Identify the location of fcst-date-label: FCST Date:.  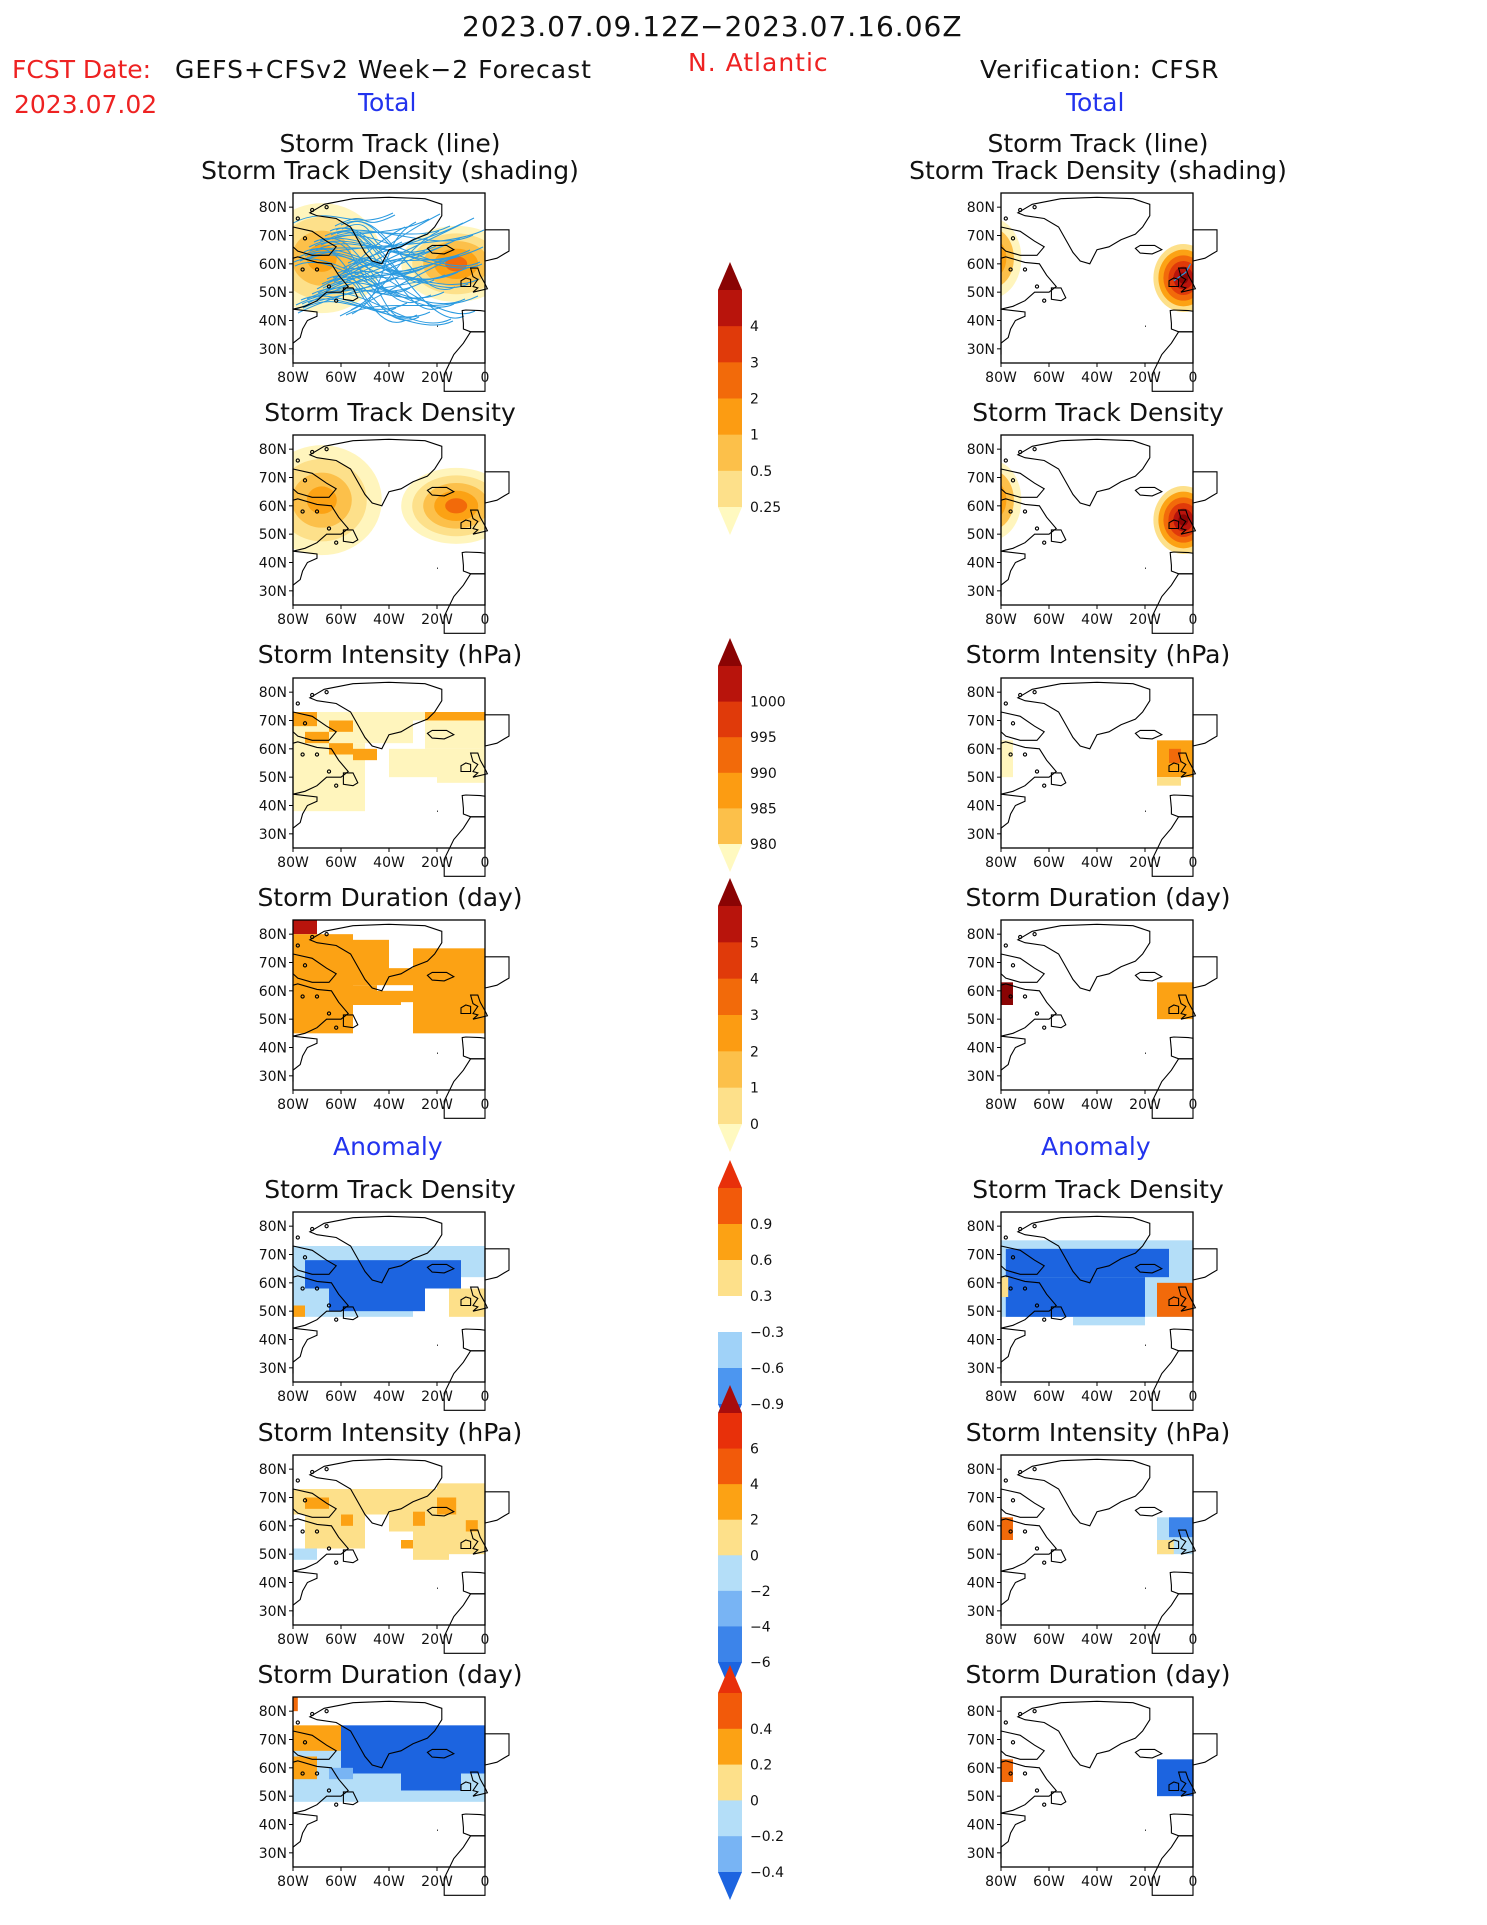
(82, 69).